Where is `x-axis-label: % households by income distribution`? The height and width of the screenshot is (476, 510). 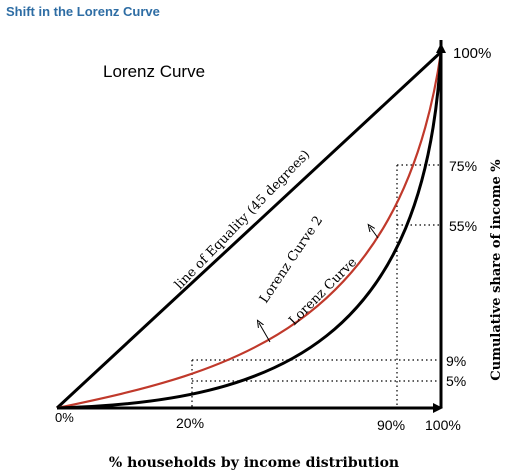 x-axis-label: % households by income distribution is located at coordinates (254, 463).